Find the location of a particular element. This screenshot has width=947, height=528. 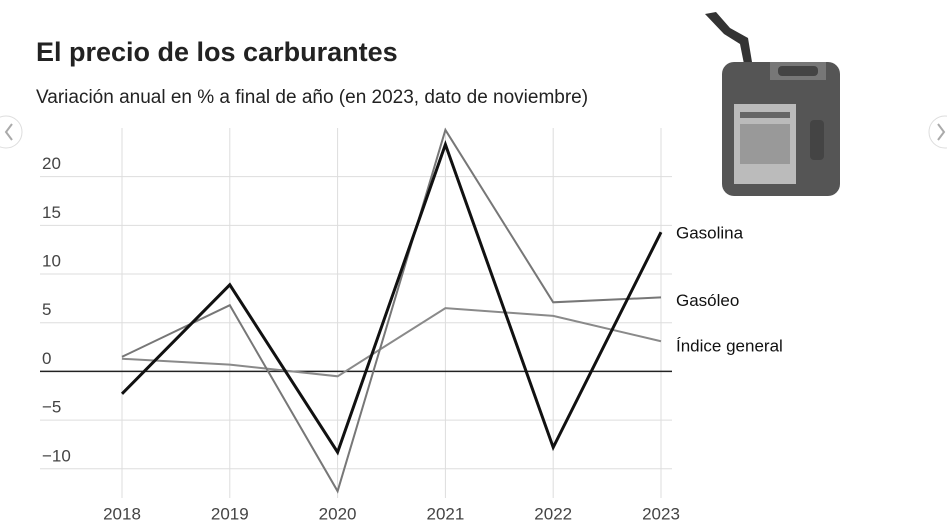

y-tick-label: 5 is located at coordinates (46, 309).